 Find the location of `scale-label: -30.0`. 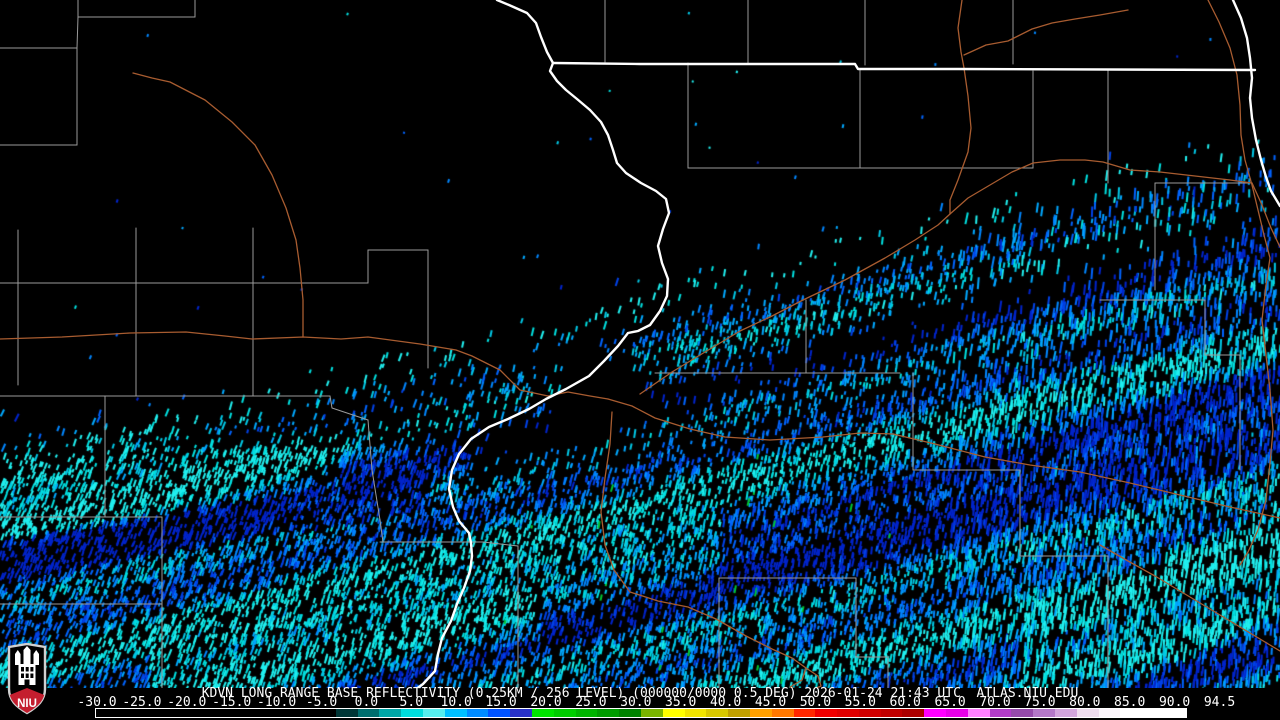

scale-label: -30.0 is located at coordinates (97, 702).